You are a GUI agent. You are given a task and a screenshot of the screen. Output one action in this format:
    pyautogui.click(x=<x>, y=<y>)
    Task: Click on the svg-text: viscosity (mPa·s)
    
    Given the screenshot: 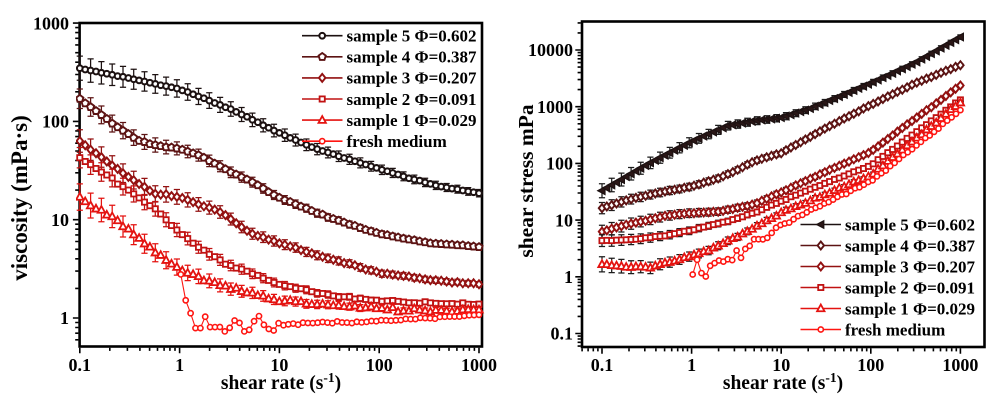 What is the action you would take?
    pyautogui.click(x=19, y=197)
    